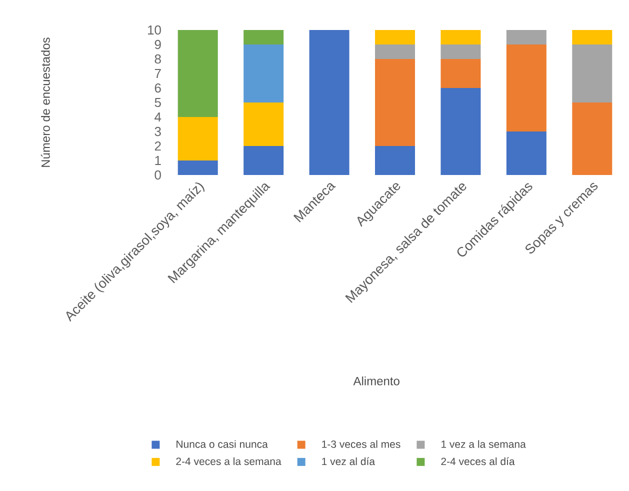  I want to click on y-tick-label: 6, so click(157, 88).